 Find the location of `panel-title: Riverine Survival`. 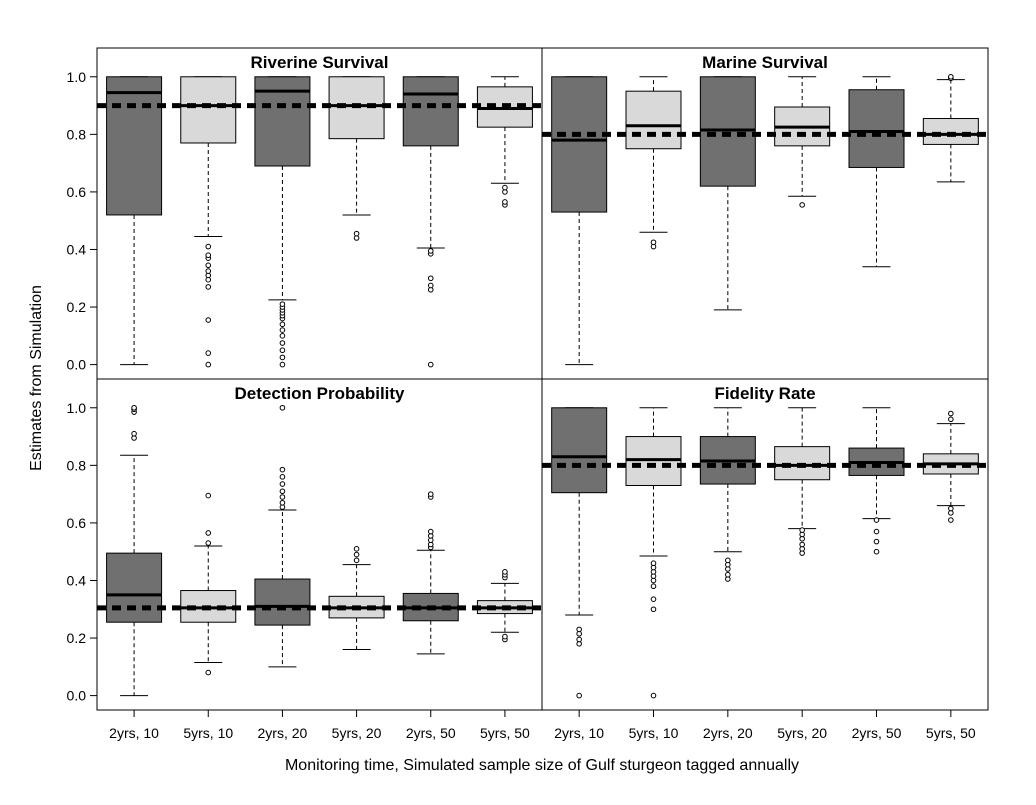

panel-title: Riverine Survival is located at coordinates (320, 62).